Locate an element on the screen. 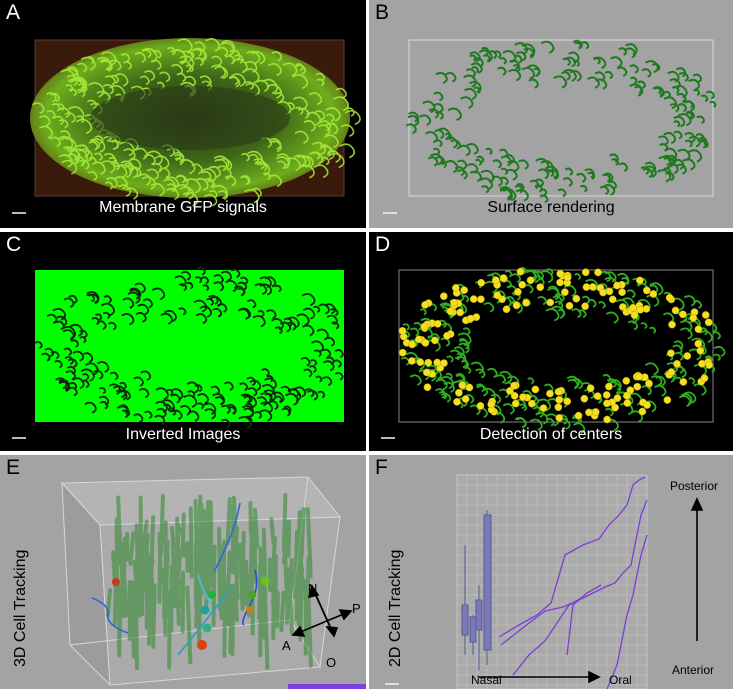 The height and width of the screenshot is (689, 733). axis-label-o: O is located at coordinates (331, 662).